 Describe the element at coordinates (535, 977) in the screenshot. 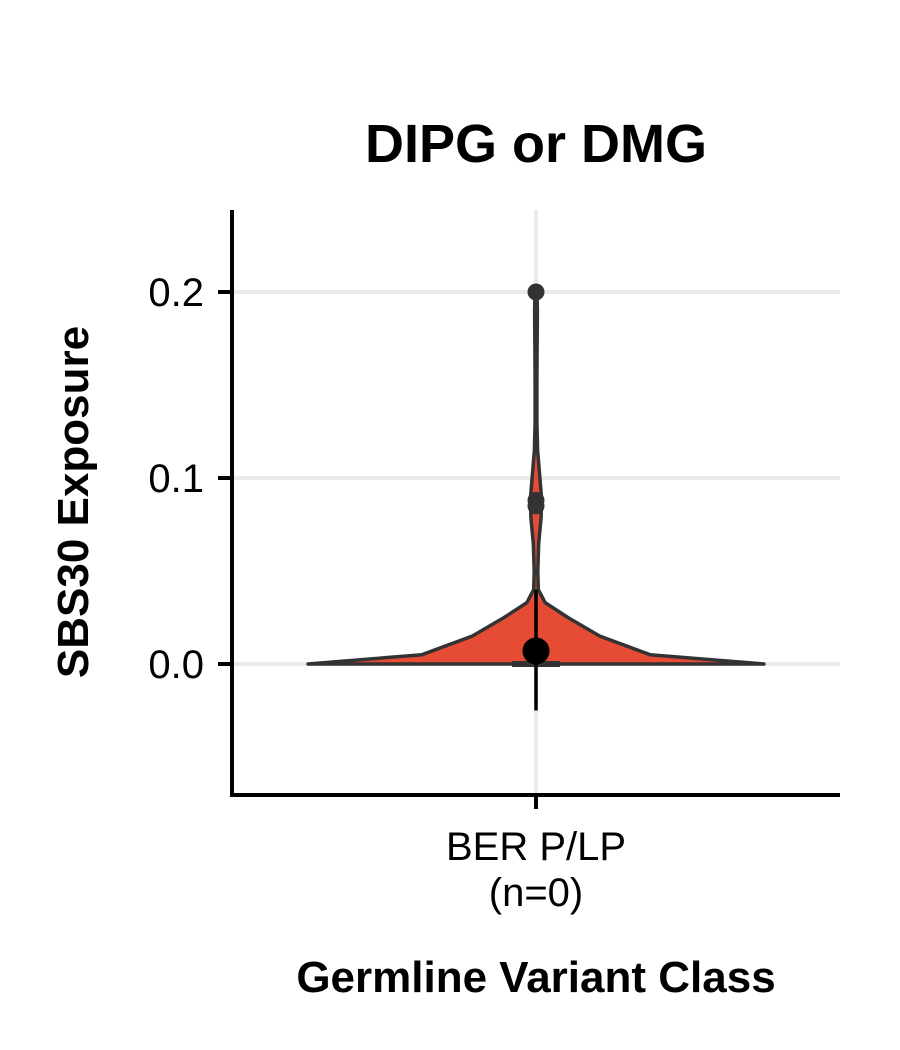

I see `x-axis-title: Germline Variant Class` at that location.